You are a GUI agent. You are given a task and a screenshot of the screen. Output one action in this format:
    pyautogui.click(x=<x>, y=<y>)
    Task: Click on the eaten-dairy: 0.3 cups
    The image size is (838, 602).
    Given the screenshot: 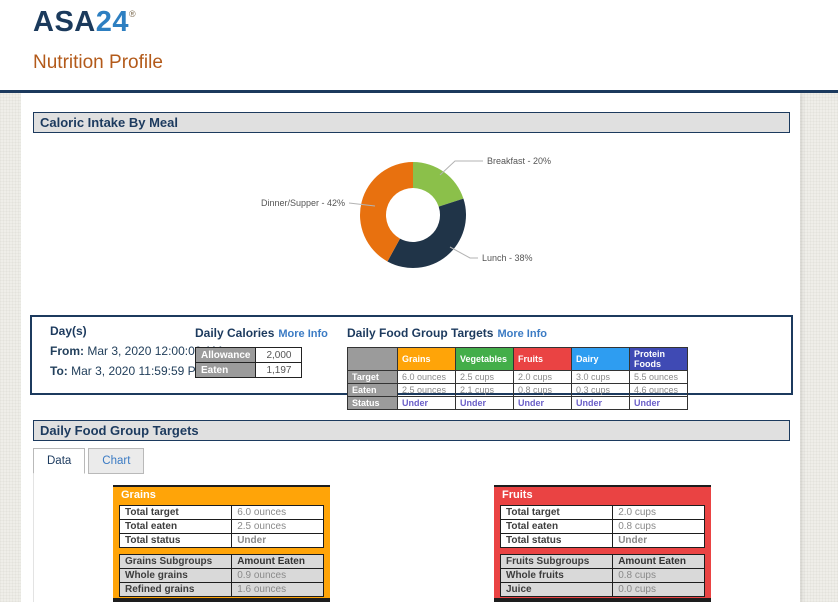 What is the action you would take?
    pyautogui.click(x=600, y=390)
    